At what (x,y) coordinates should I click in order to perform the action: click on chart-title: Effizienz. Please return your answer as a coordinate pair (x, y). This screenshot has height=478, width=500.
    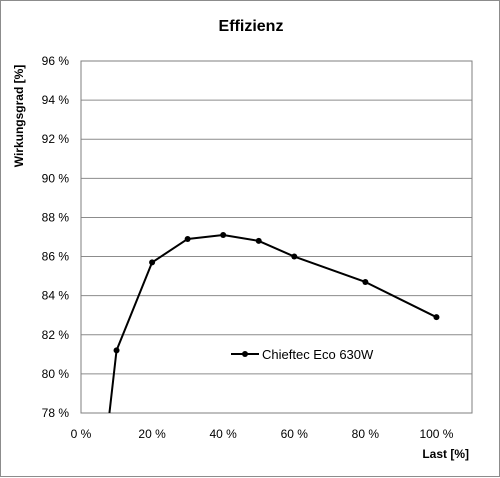
    Looking at the image, I should click on (251, 26).